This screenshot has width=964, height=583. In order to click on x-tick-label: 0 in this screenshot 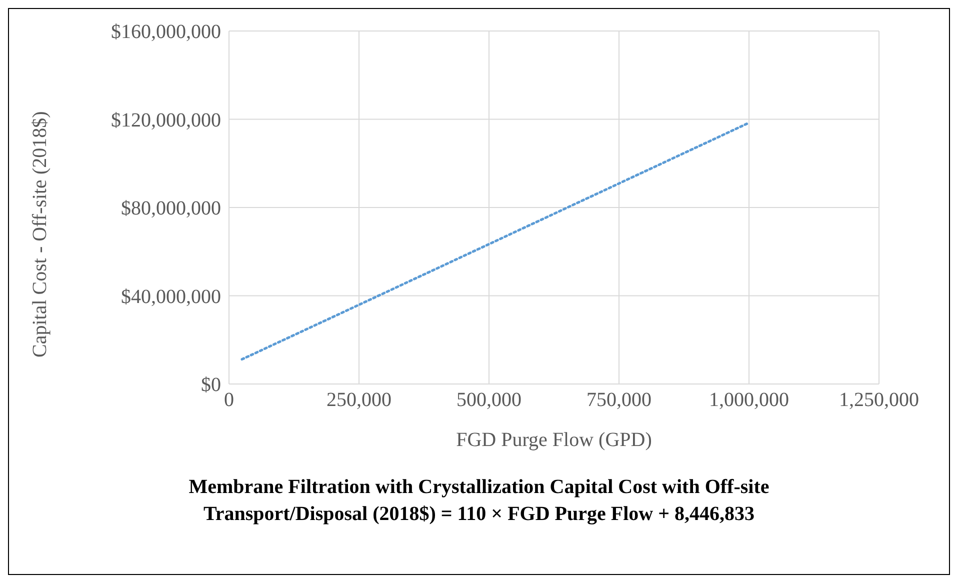, I will do `click(229, 400)`.